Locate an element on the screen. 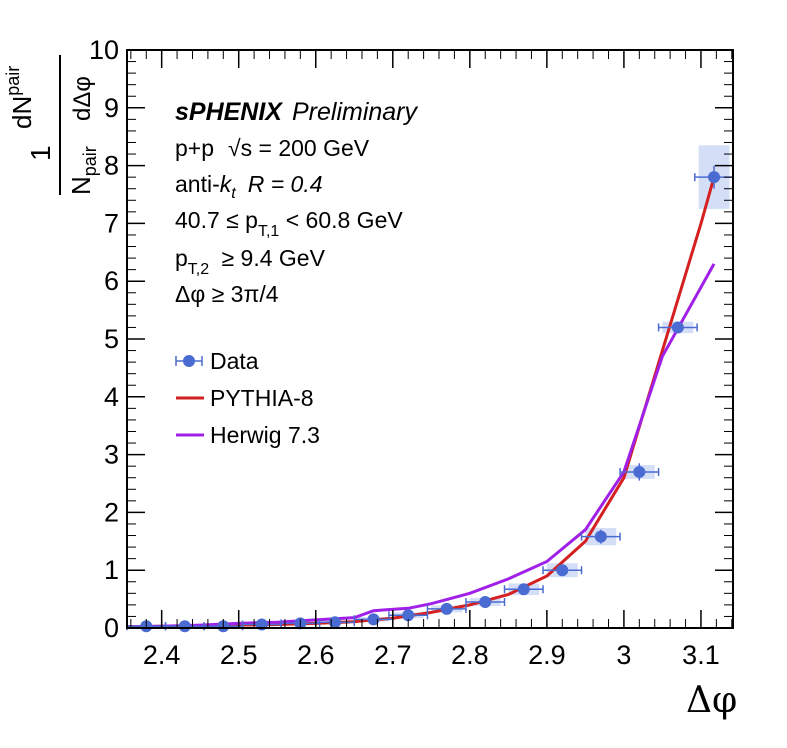 This screenshot has height=748, width=787. x-tick-label: 2.9 is located at coordinates (547, 655).